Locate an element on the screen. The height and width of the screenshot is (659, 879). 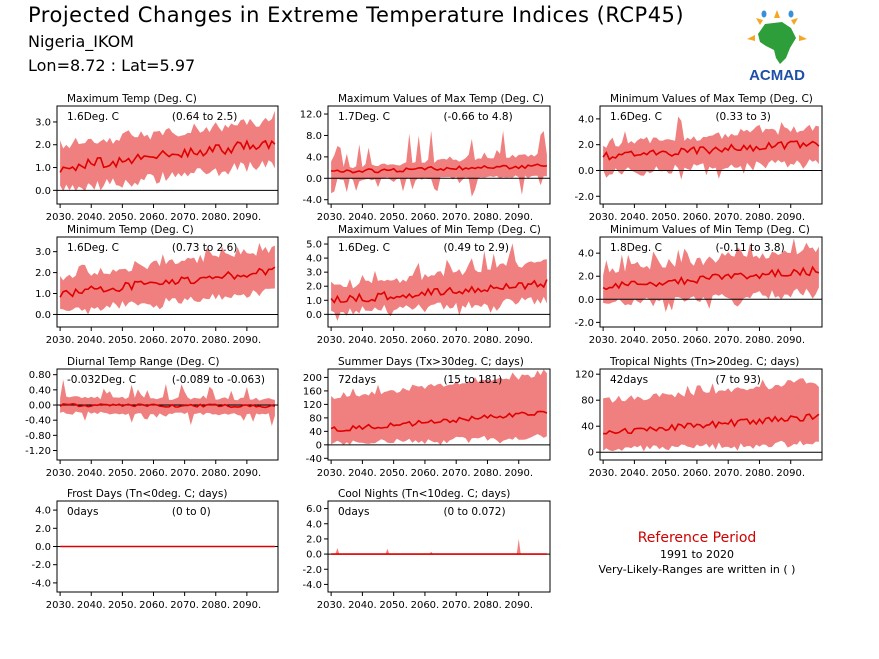
y-tick-label: 160 is located at coordinates (312, 391).